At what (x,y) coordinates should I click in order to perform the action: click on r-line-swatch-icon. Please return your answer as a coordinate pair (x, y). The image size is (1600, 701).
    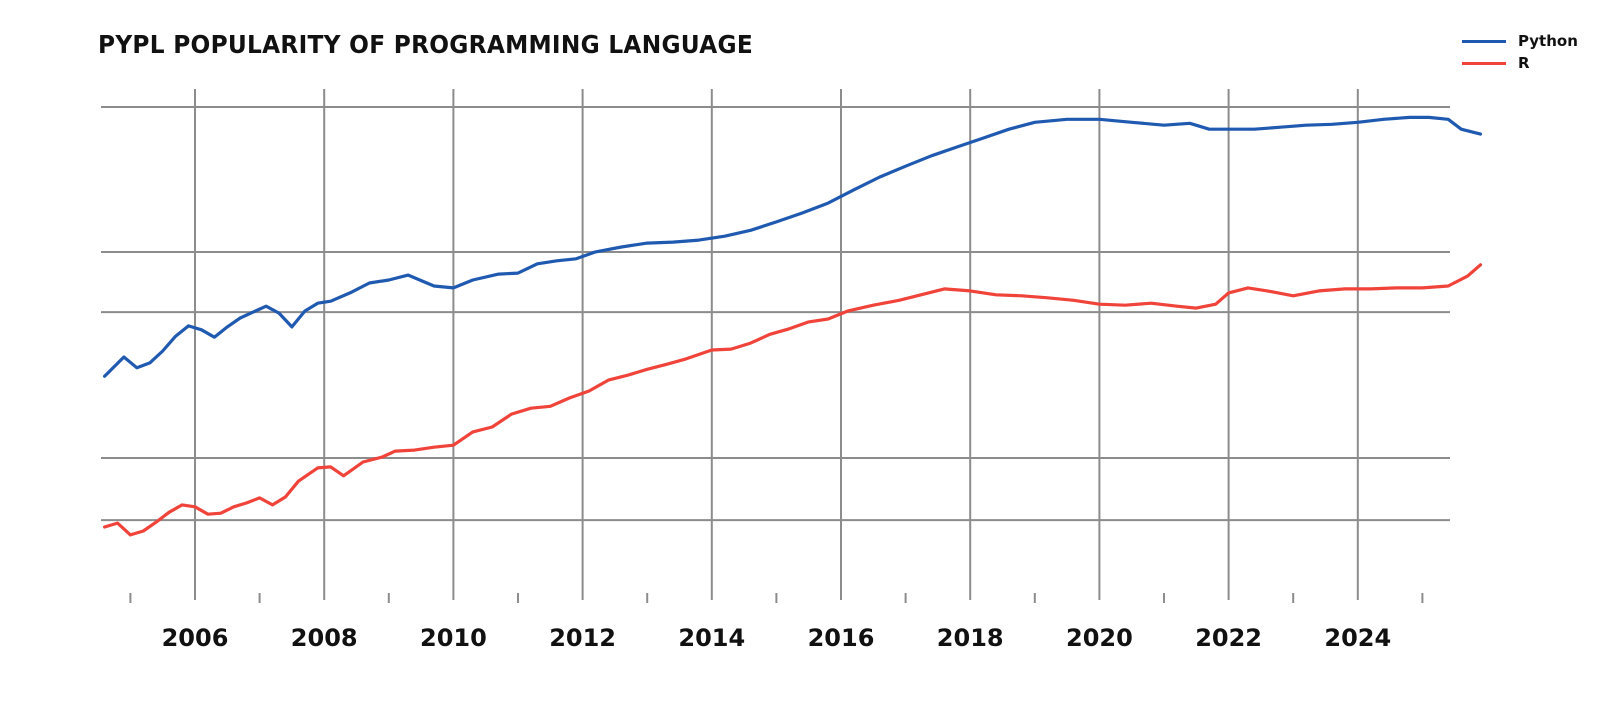
    Looking at the image, I should click on (1484, 63).